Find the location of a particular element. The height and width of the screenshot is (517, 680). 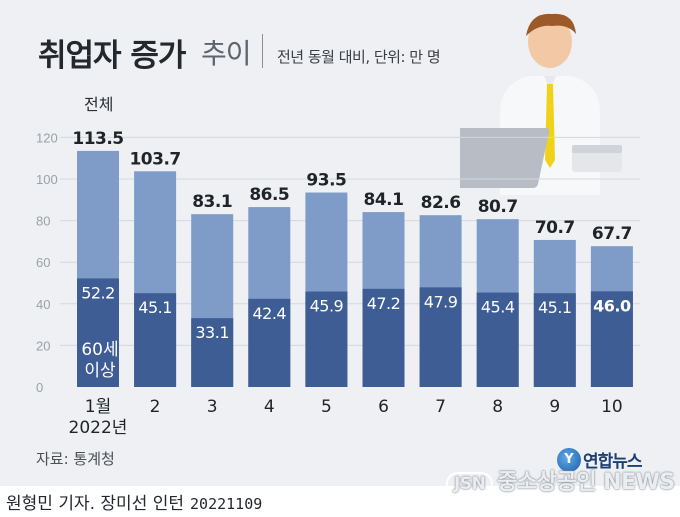

x-tick-label: 6 is located at coordinates (383, 407).